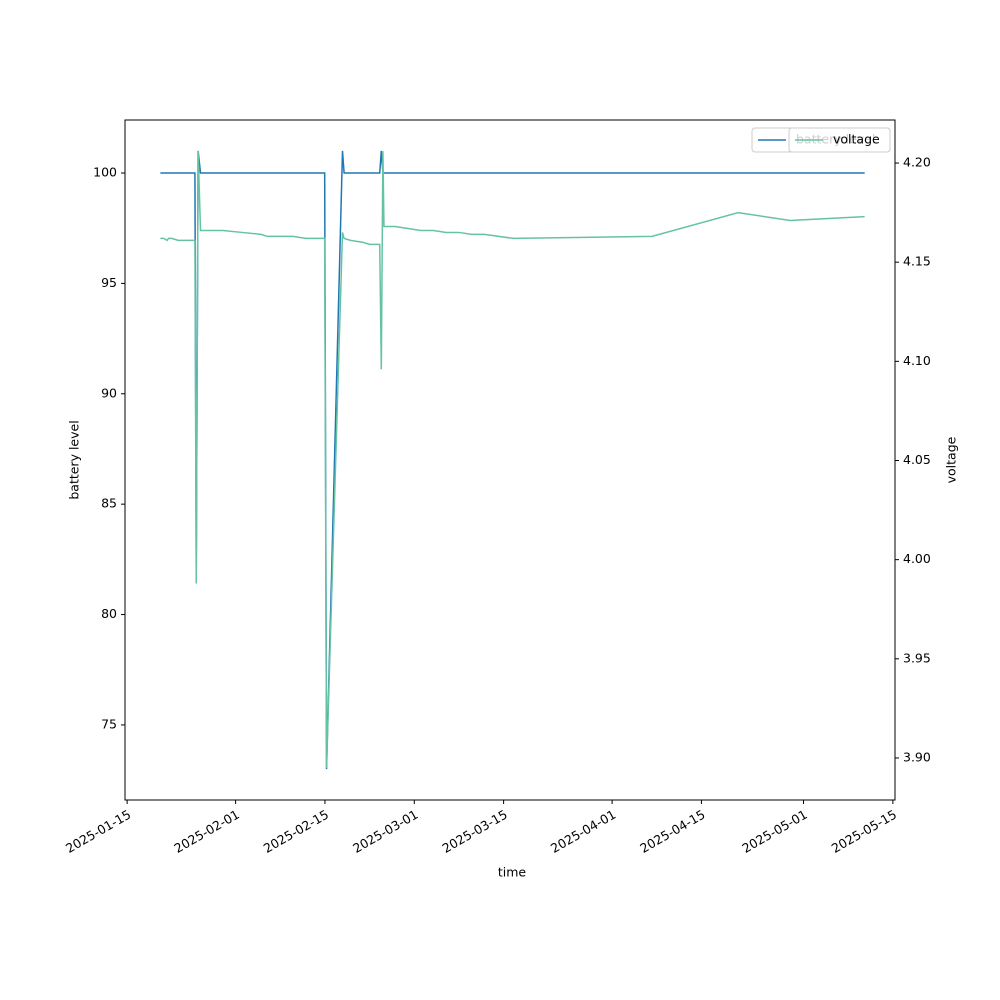 The width and height of the screenshot is (1000, 1000). Describe the element at coordinates (917, 756) in the screenshot. I see `y2-tick-label: 3.90` at that location.